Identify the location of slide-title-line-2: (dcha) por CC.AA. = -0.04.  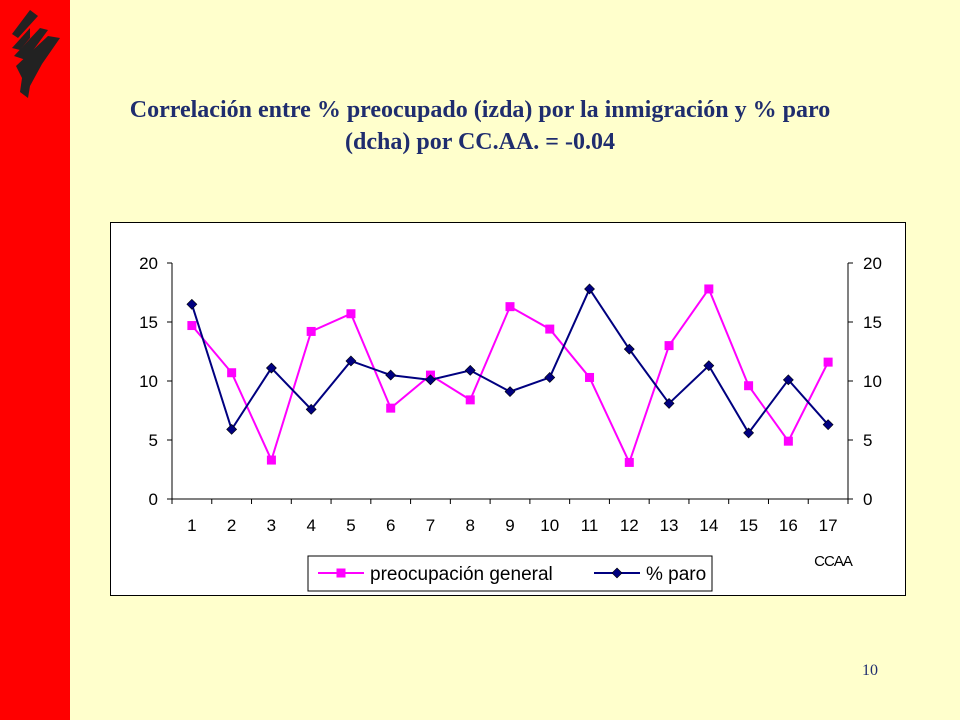
(480, 142).